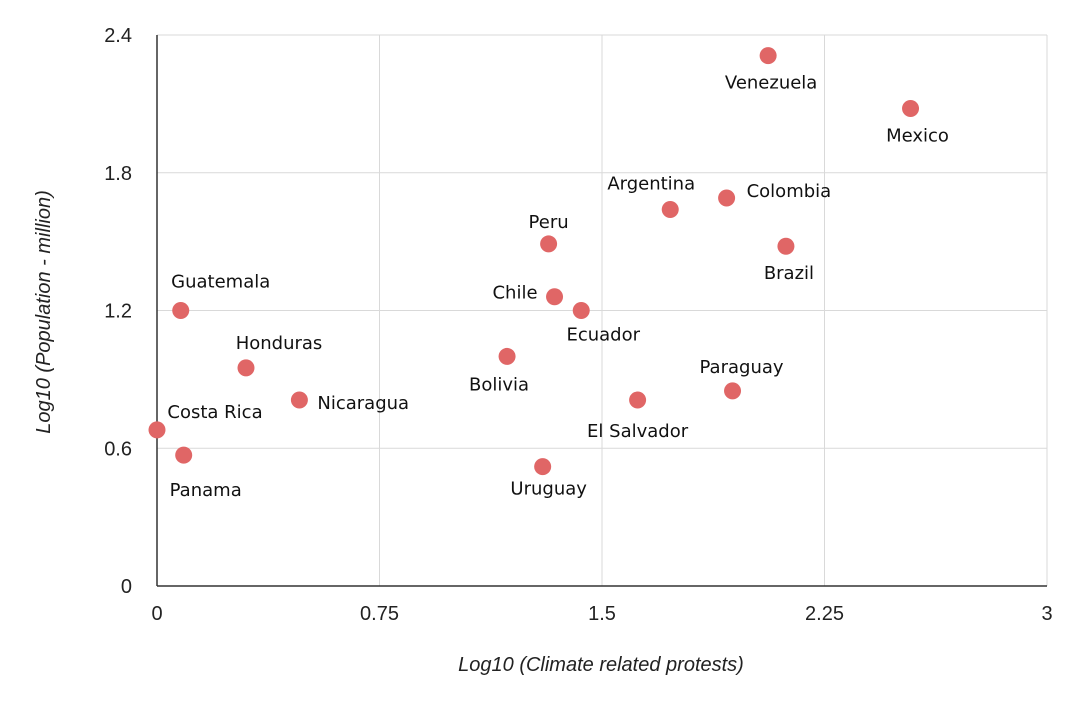 This screenshot has height=701, width=1066. I want to click on point-label: Uruguay, so click(548, 489).